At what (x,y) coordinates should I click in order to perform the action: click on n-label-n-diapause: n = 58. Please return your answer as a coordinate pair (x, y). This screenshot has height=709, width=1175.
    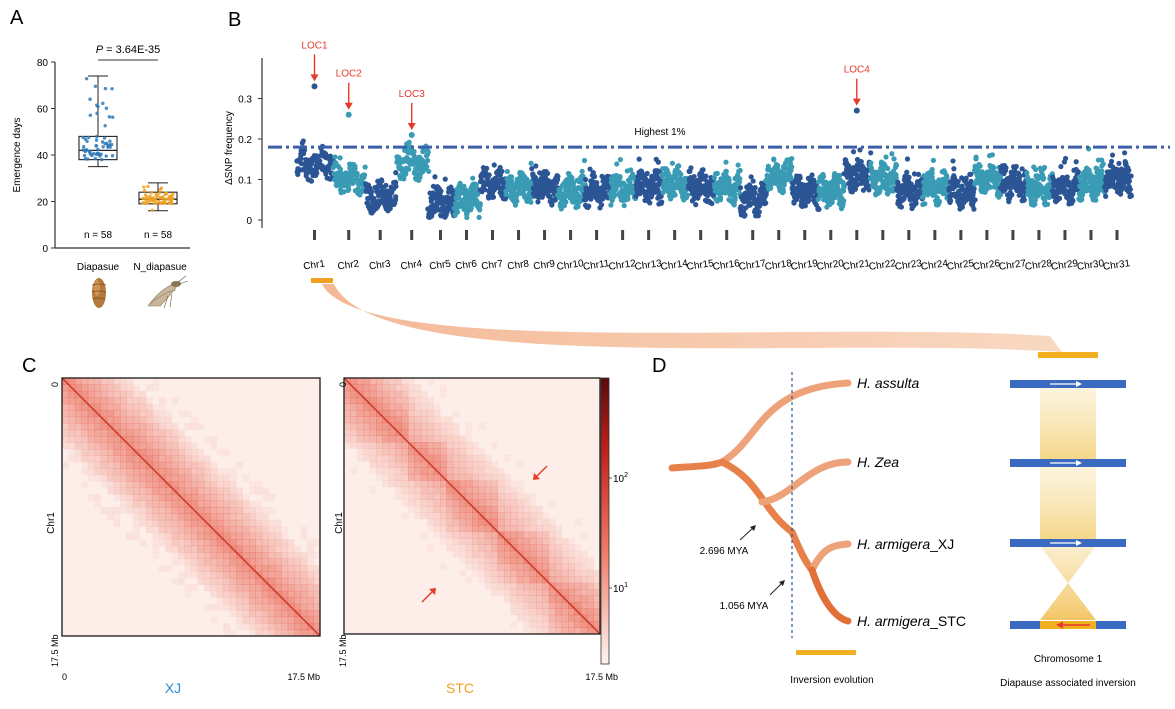
    Looking at the image, I should click on (158, 235).